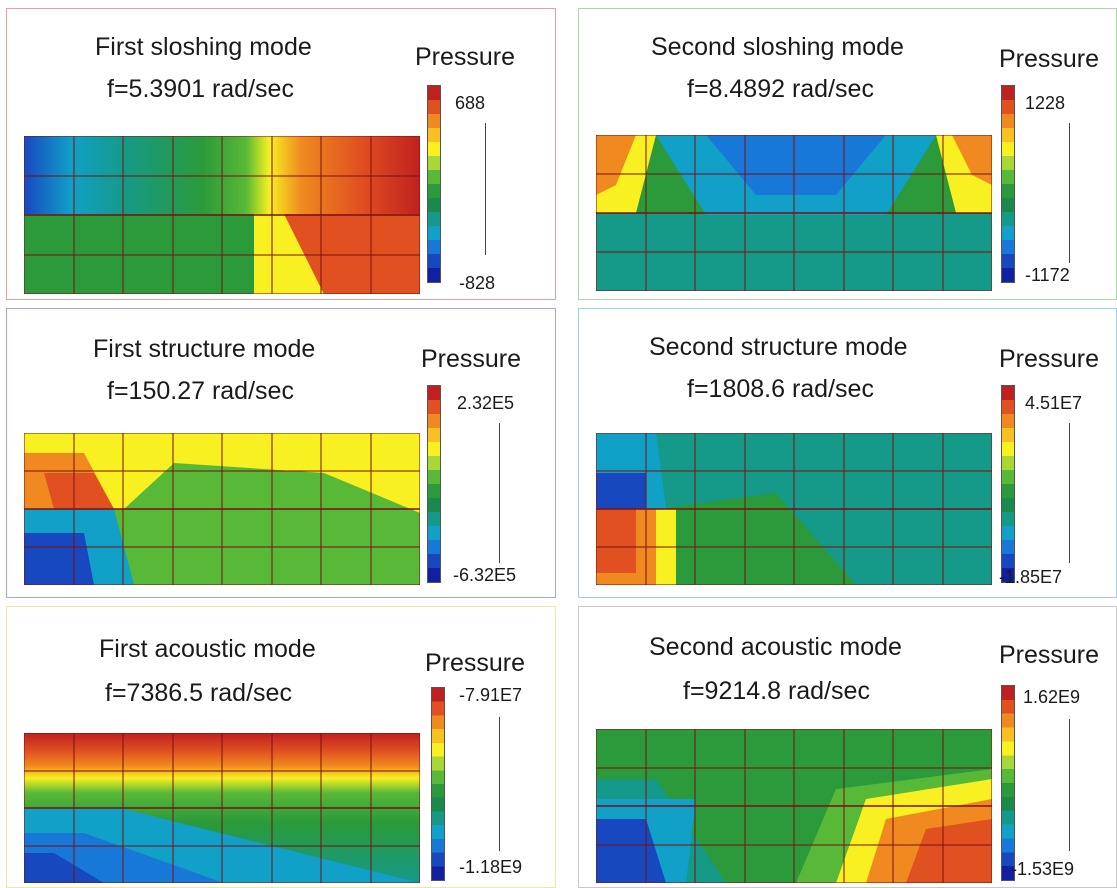  What do you see at coordinates (780, 89) in the screenshot?
I see `mode-frequency: f=8.4892 rad/sec` at bounding box center [780, 89].